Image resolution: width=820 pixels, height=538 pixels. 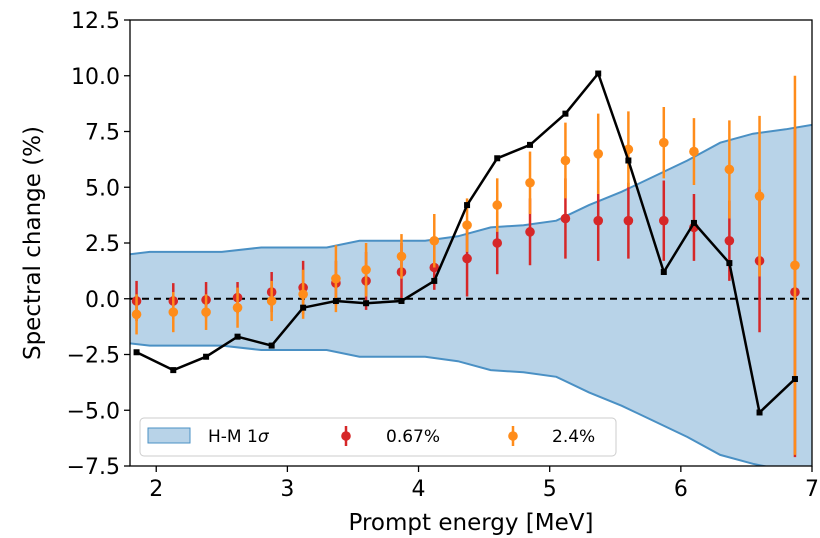 What do you see at coordinates (264, 437) in the screenshot?
I see `legend-band-label-symbol: σ` at bounding box center [264, 437].